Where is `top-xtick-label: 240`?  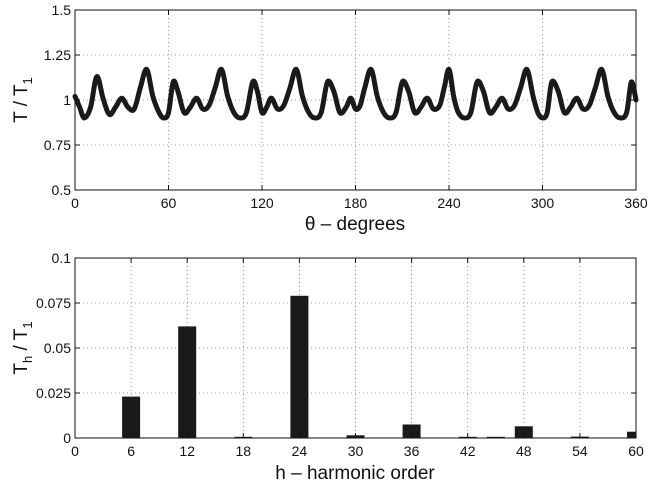 top-xtick-label: 240 is located at coordinates (449, 203).